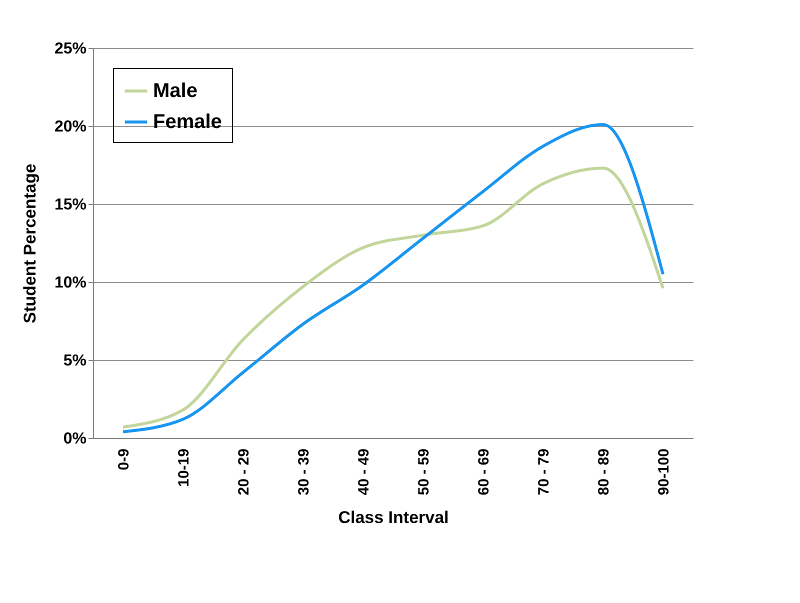 The width and height of the screenshot is (800, 603). I want to click on x-tick-label: 90-100, so click(664, 472).